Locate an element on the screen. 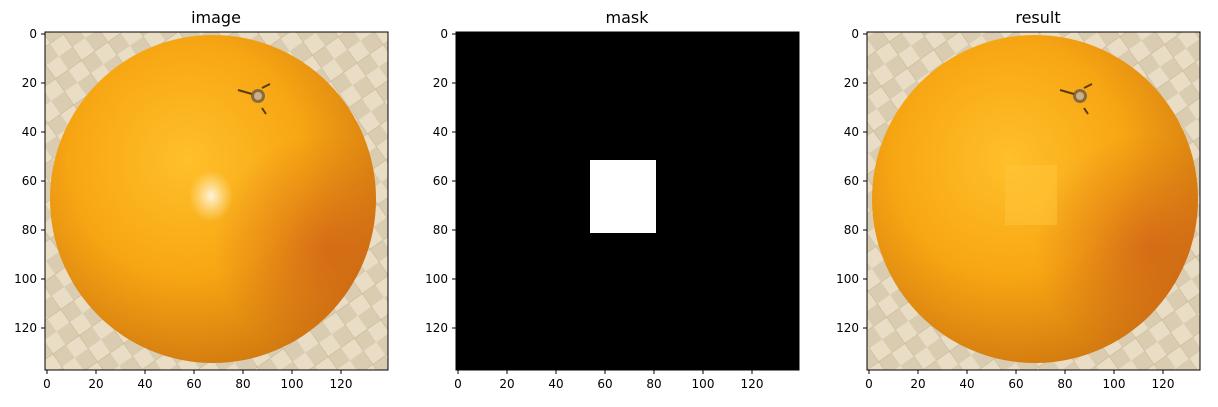  mask-rectangle is located at coordinates (623, 196).